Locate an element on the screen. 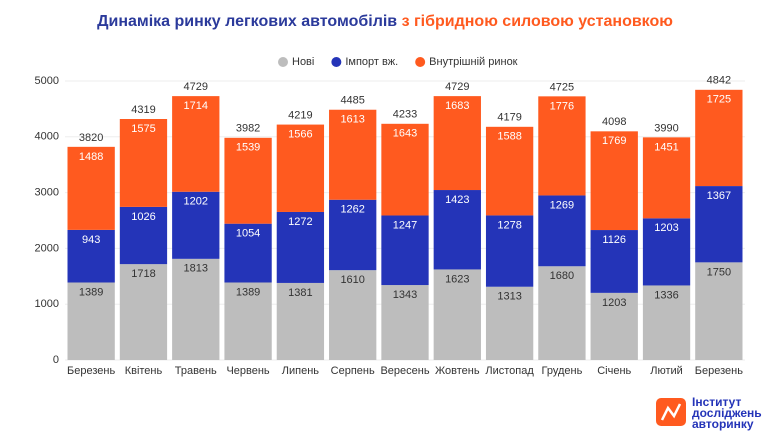 The image size is (770, 431). total-label: 4842 is located at coordinates (719, 81).